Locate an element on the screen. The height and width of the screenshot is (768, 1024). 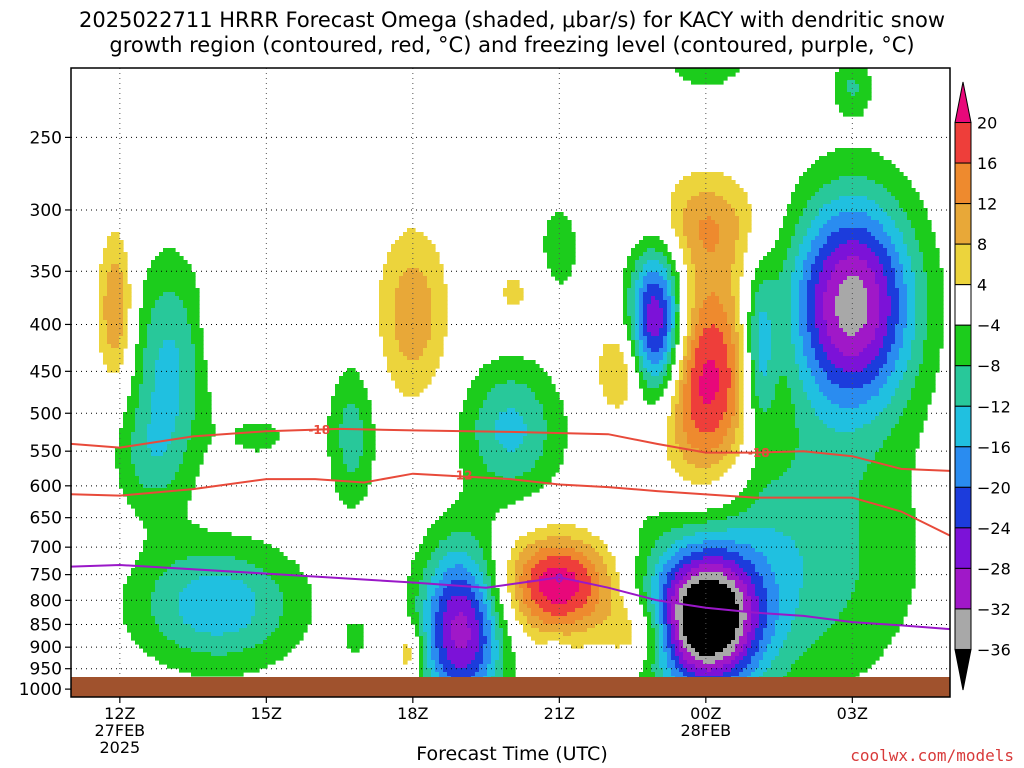
credit-link: coolwx.com/models is located at coordinates (932, 755).